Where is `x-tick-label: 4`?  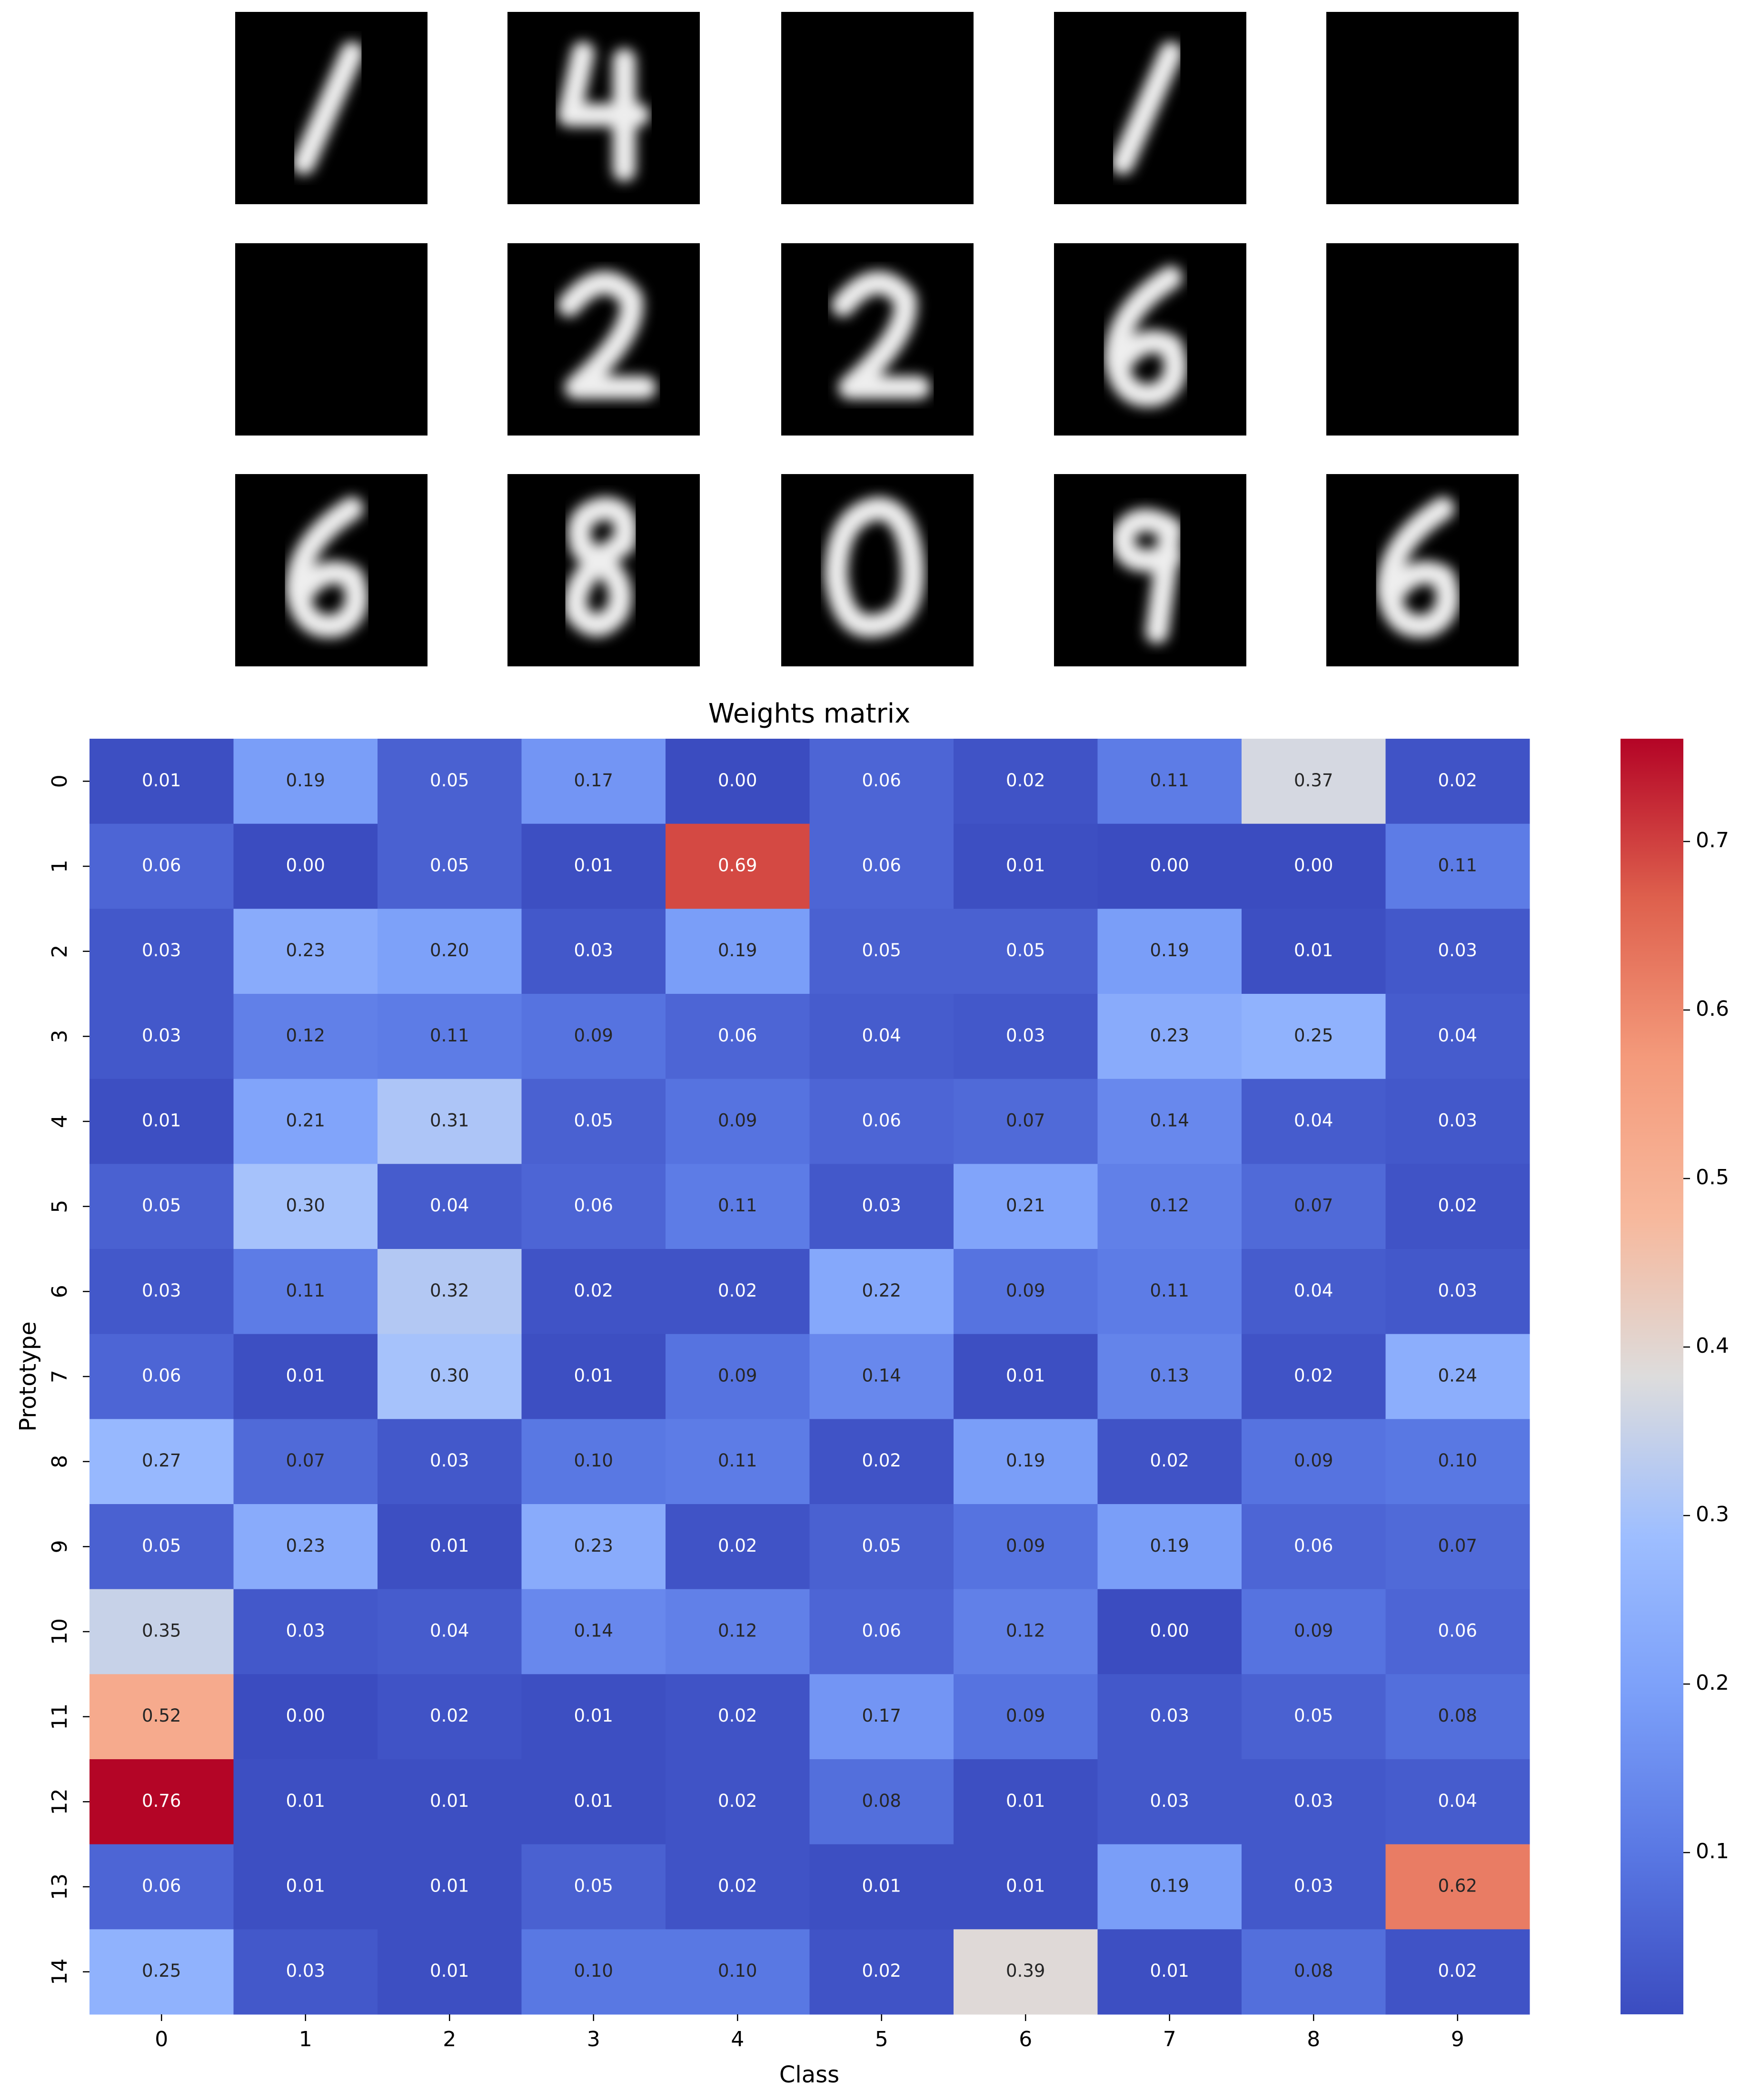
x-tick-label: 4 is located at coordinates (737, 2039).